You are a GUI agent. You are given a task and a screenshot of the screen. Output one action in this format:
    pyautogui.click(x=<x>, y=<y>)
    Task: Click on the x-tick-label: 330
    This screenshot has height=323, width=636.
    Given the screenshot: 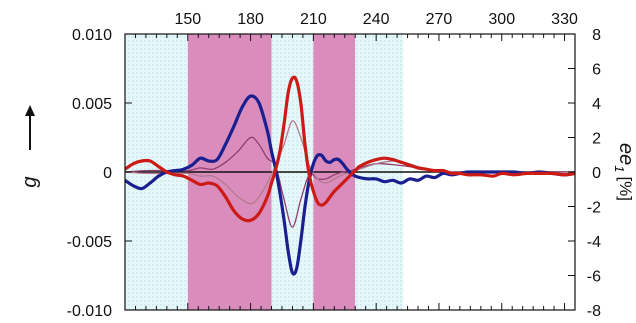 What is the action you would take?
    pyautogui.click(x=564, y=19)
    